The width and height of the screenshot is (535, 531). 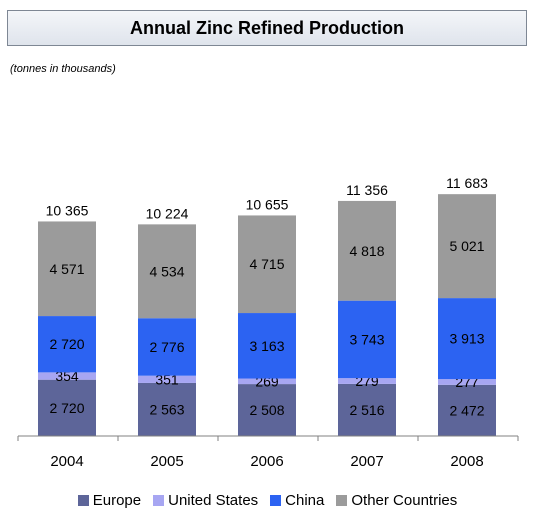 I want to click on bar-other-countries-2007, so click(x=367, y=250).